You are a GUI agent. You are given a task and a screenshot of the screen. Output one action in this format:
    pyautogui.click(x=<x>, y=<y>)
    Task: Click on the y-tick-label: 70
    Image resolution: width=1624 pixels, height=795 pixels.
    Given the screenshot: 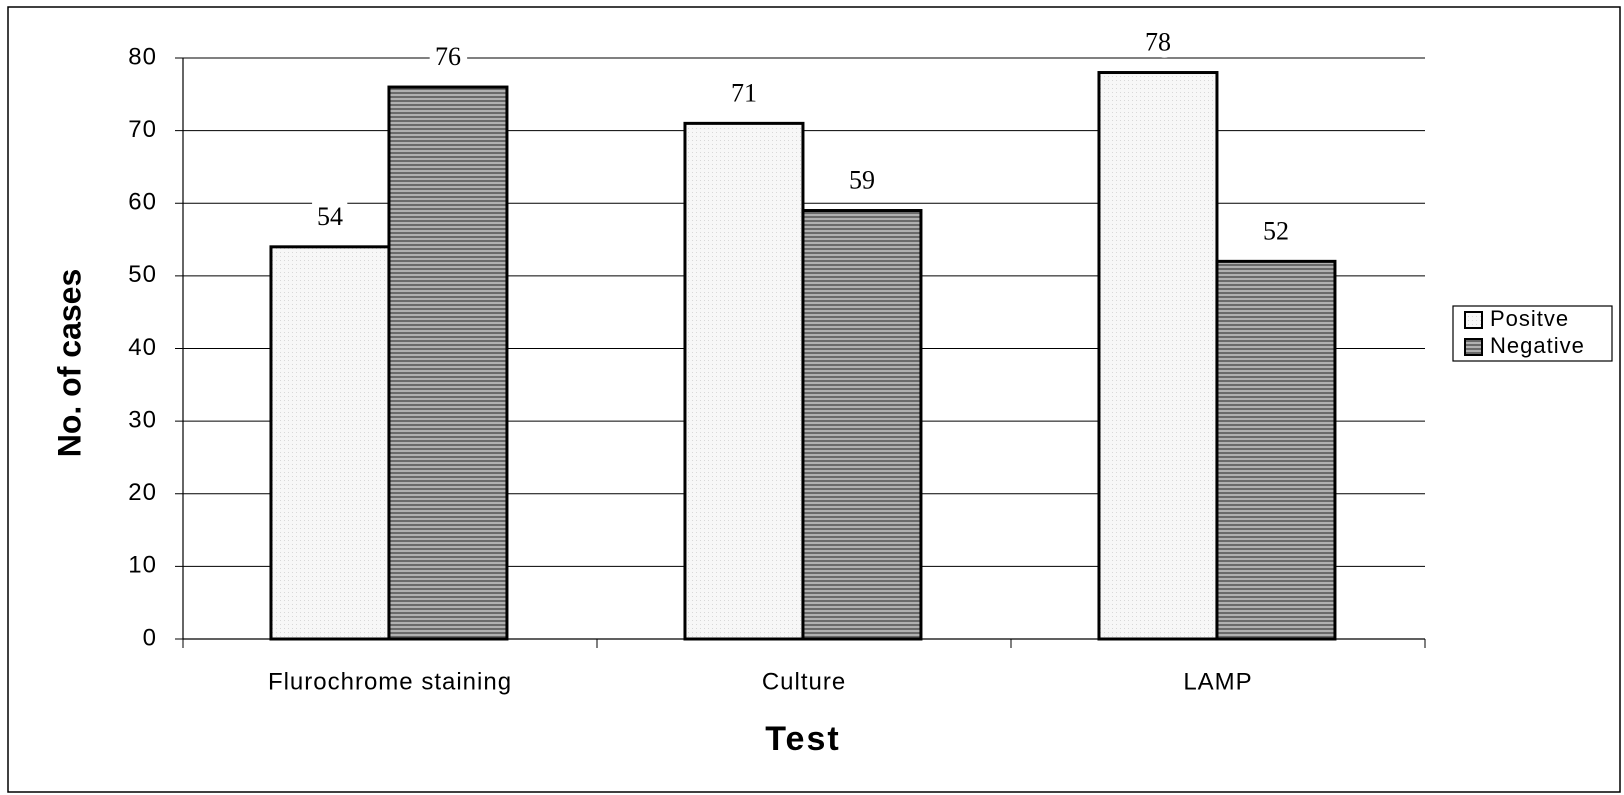 What is the action you would take?
    pyautogui.click(x=142, y=129)
    